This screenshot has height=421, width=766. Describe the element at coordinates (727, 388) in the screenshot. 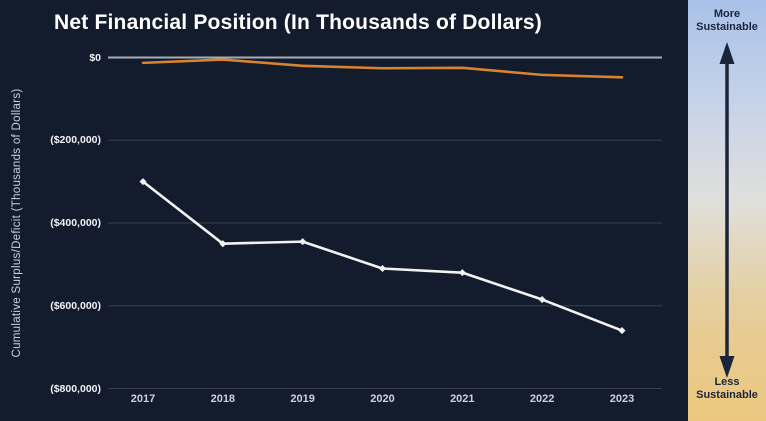

I see `less-sustainable-label: Less Sustainable` at that location.